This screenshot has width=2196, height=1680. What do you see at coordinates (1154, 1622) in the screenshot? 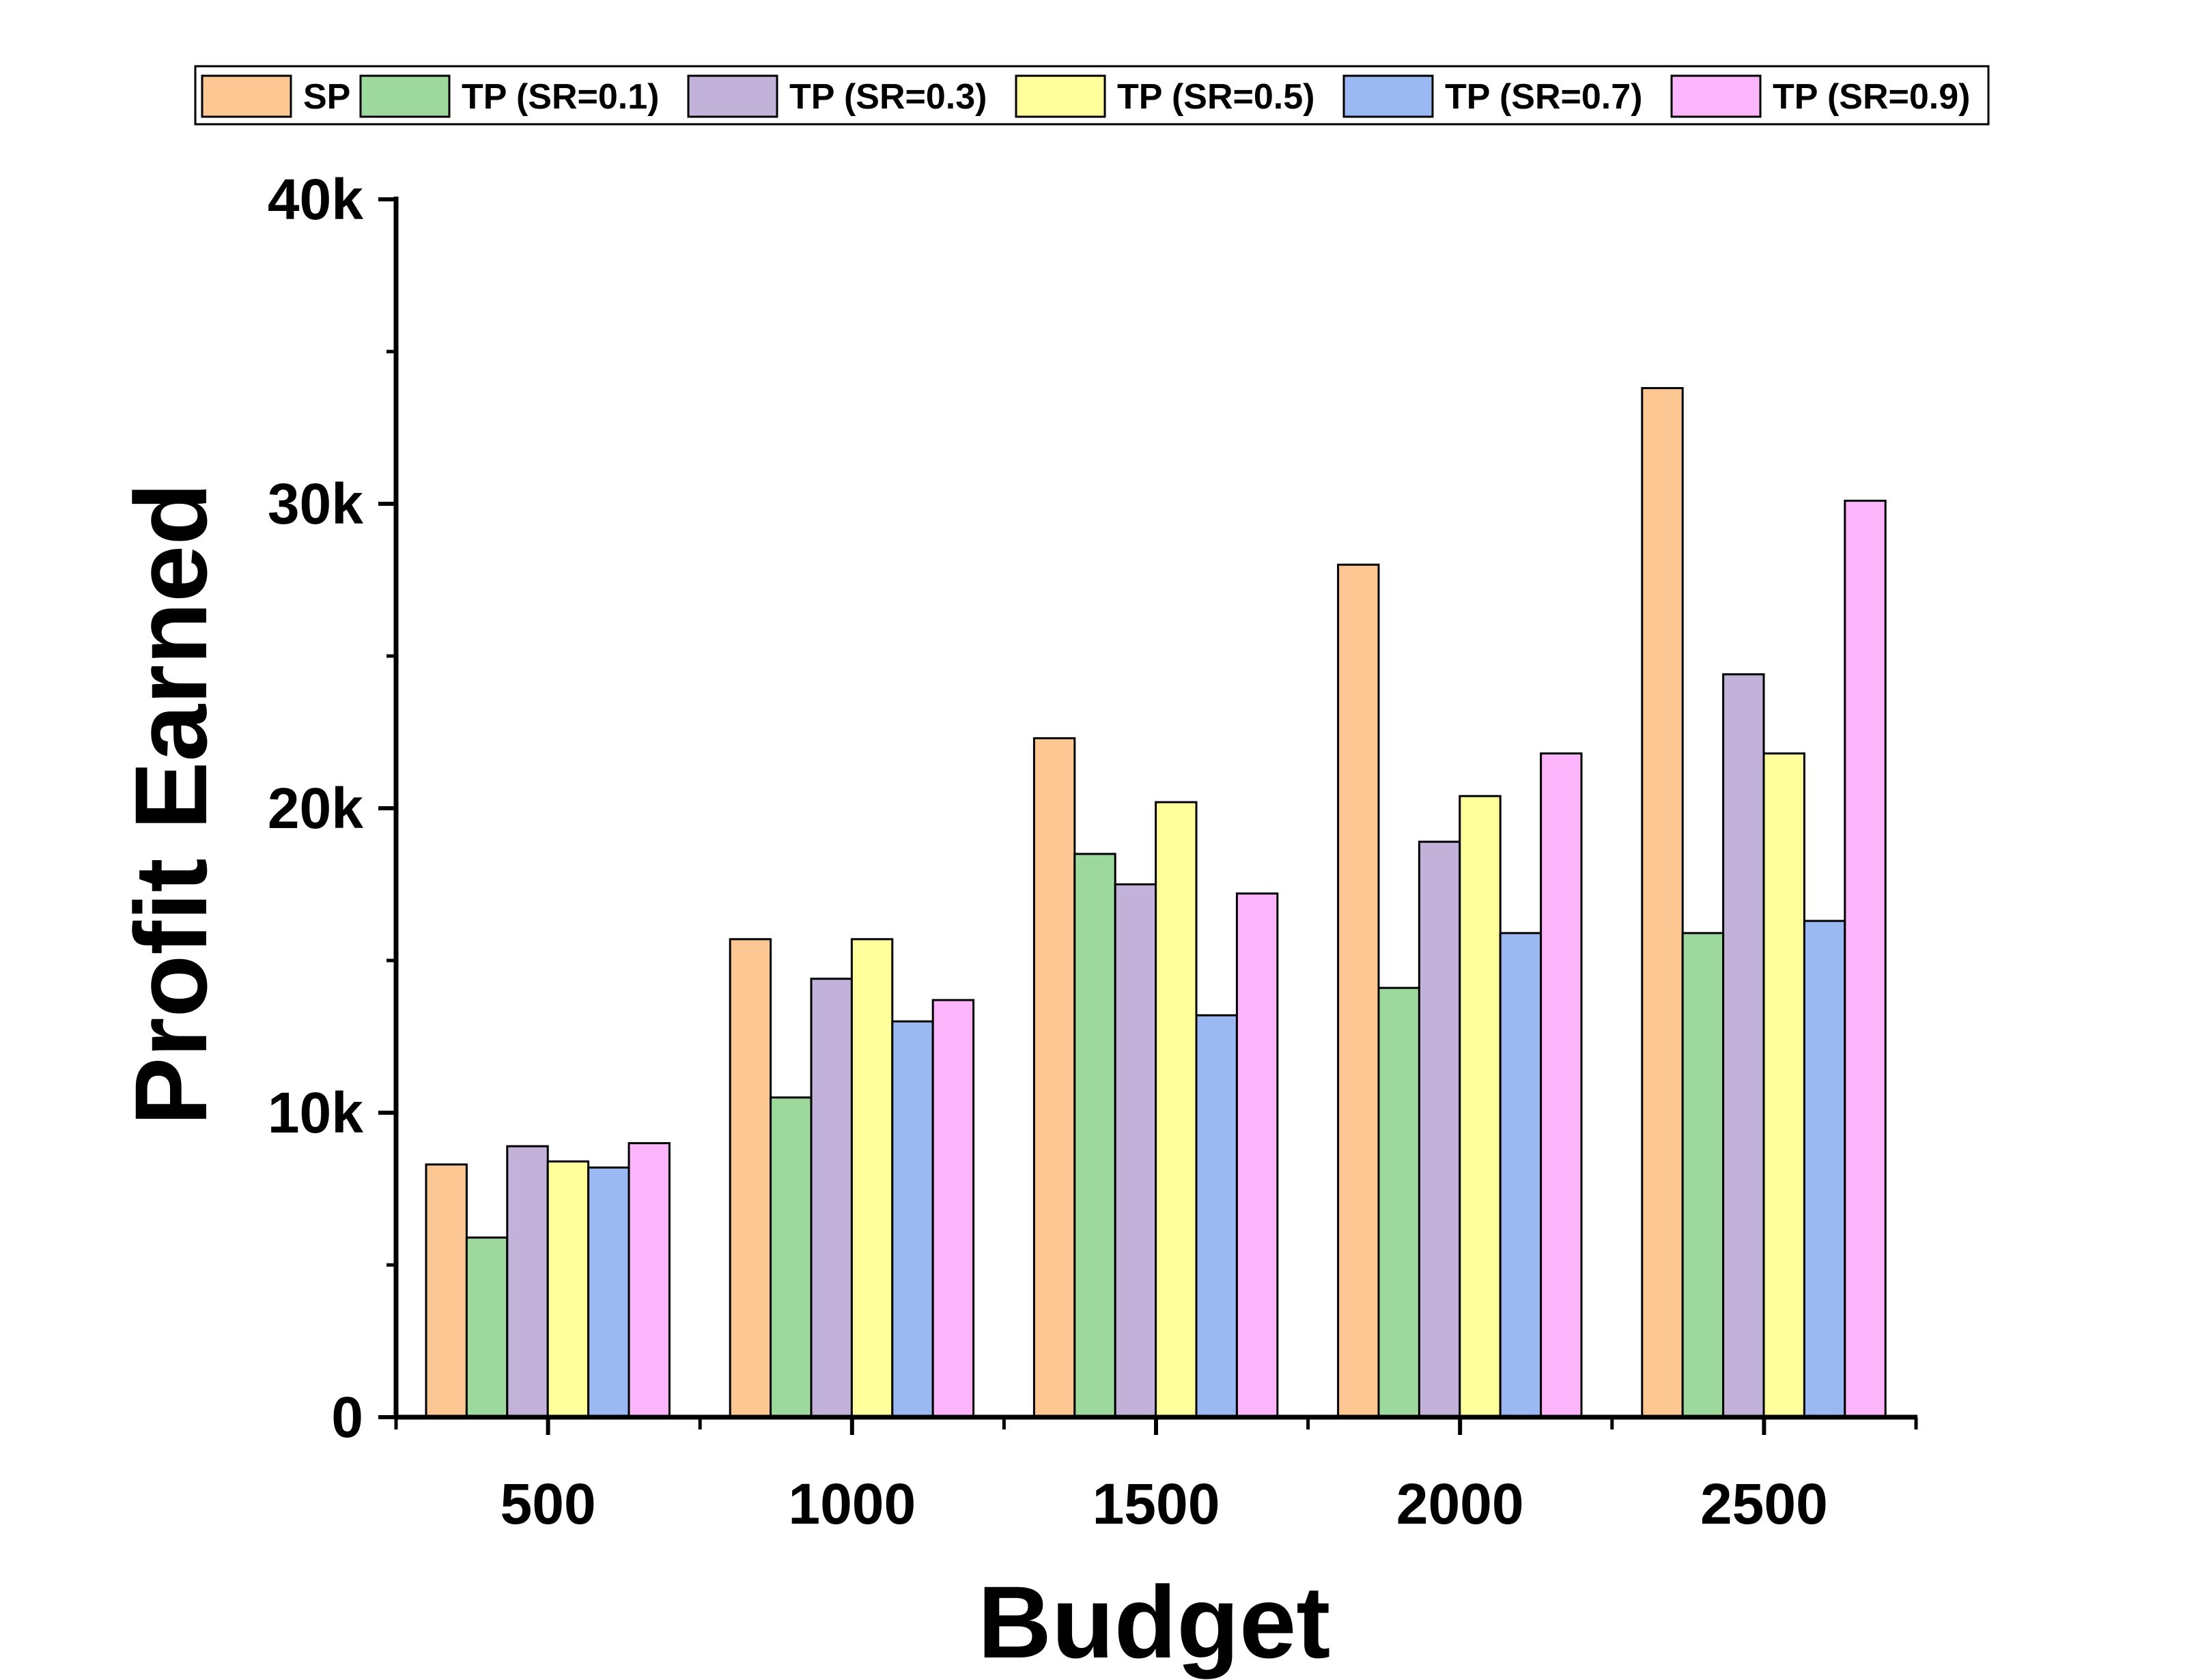
I see `x-axis-title: Budget` at bounding box center [1154, 1622].